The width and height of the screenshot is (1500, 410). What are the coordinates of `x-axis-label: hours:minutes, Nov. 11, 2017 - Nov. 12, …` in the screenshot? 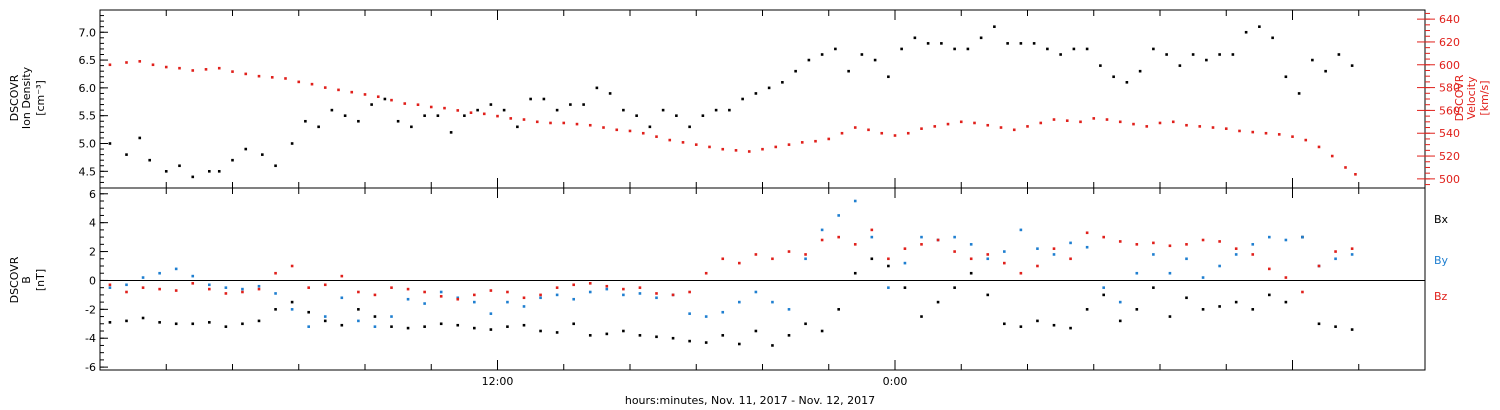 It's located at (750, 400).